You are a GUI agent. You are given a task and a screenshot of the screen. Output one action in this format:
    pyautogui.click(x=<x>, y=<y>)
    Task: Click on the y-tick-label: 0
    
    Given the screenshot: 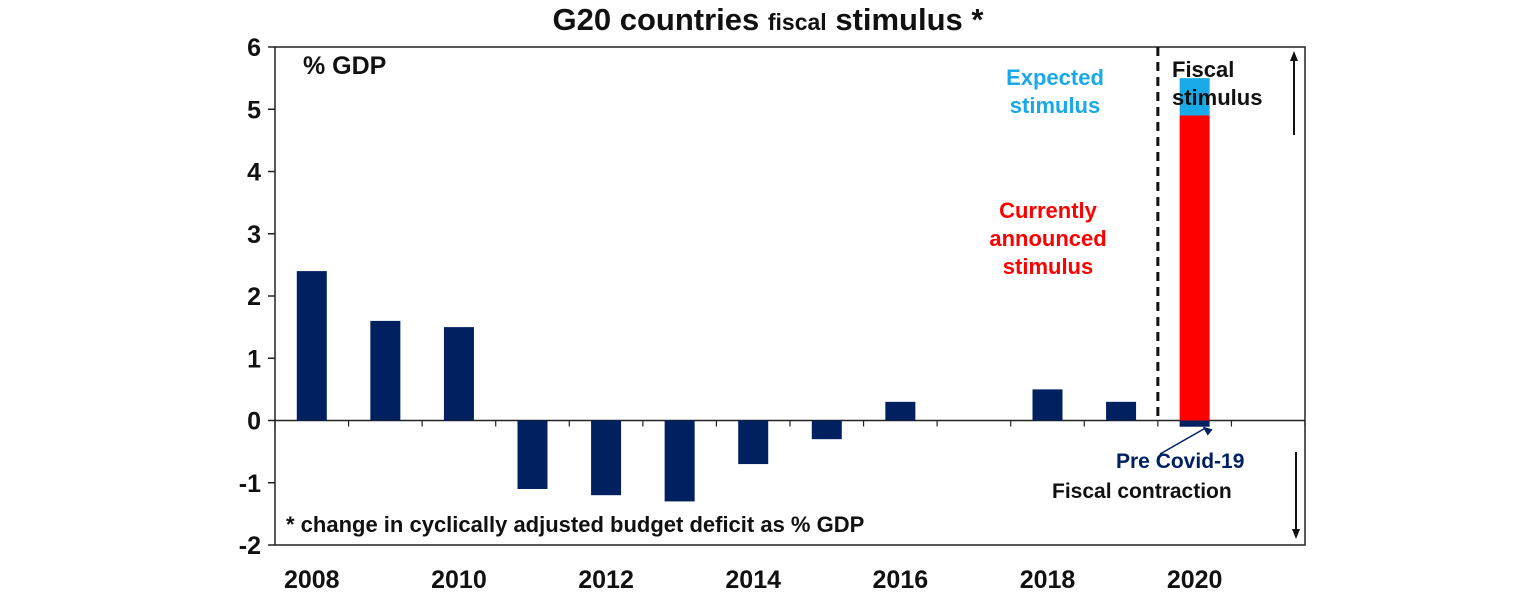 What is the action you would take?
    pyautogui.click(x=254, y=422)
    